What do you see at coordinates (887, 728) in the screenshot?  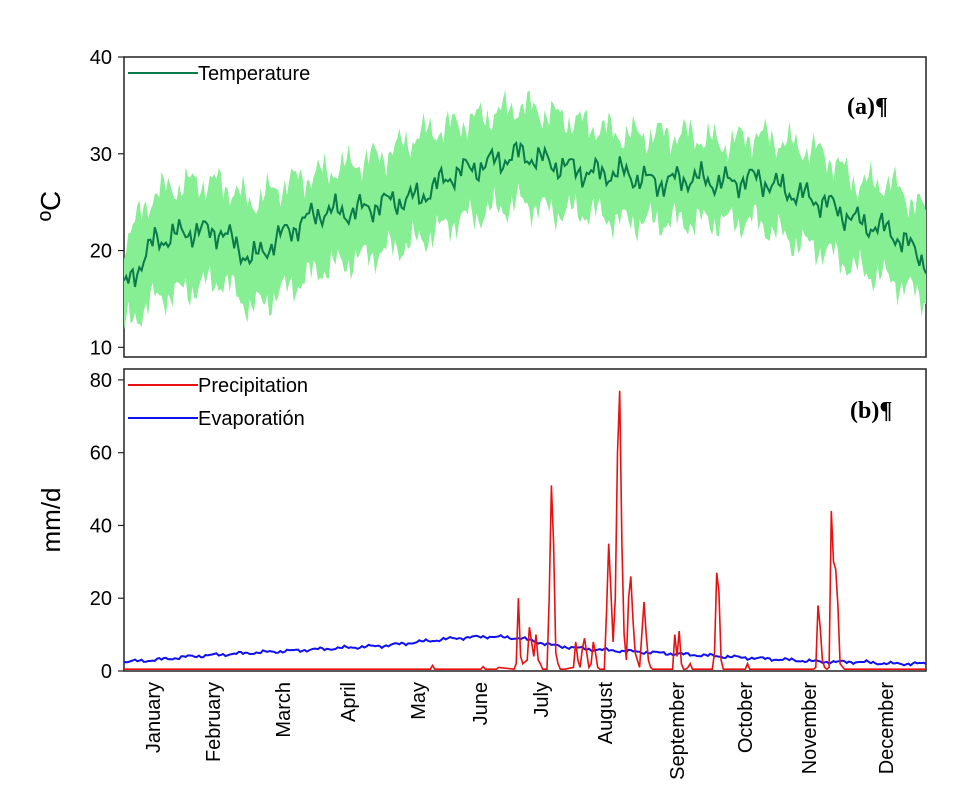 I see `month-label-december: December` at bounding box center [887, 728].